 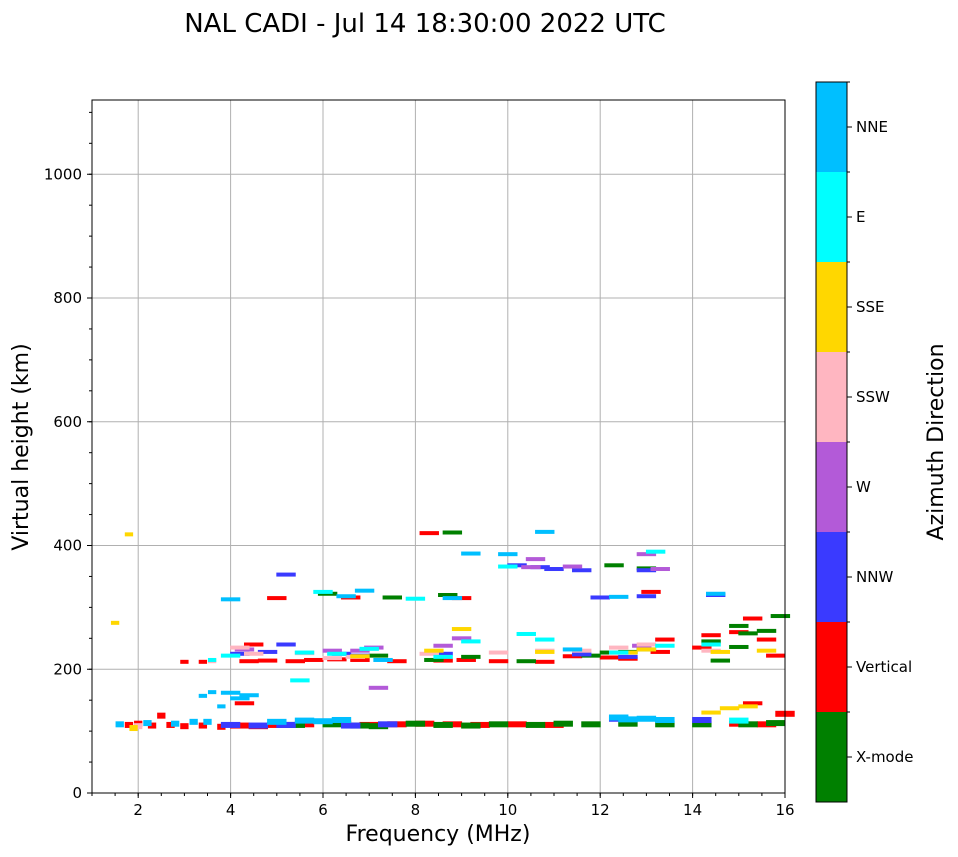 What do you see at coordinates (880, 423) in the screenshot?
I see `colorbar-ticks: X-mode Vertical NNW W SSW SSE E NNE` at bounding box center [880, 423].